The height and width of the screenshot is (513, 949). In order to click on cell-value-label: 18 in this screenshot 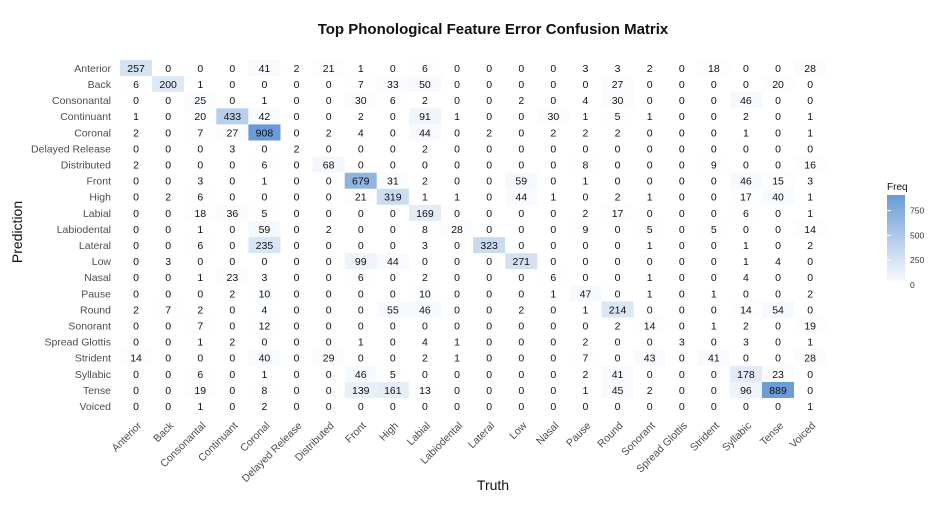, I will do `click(714, 69)`.